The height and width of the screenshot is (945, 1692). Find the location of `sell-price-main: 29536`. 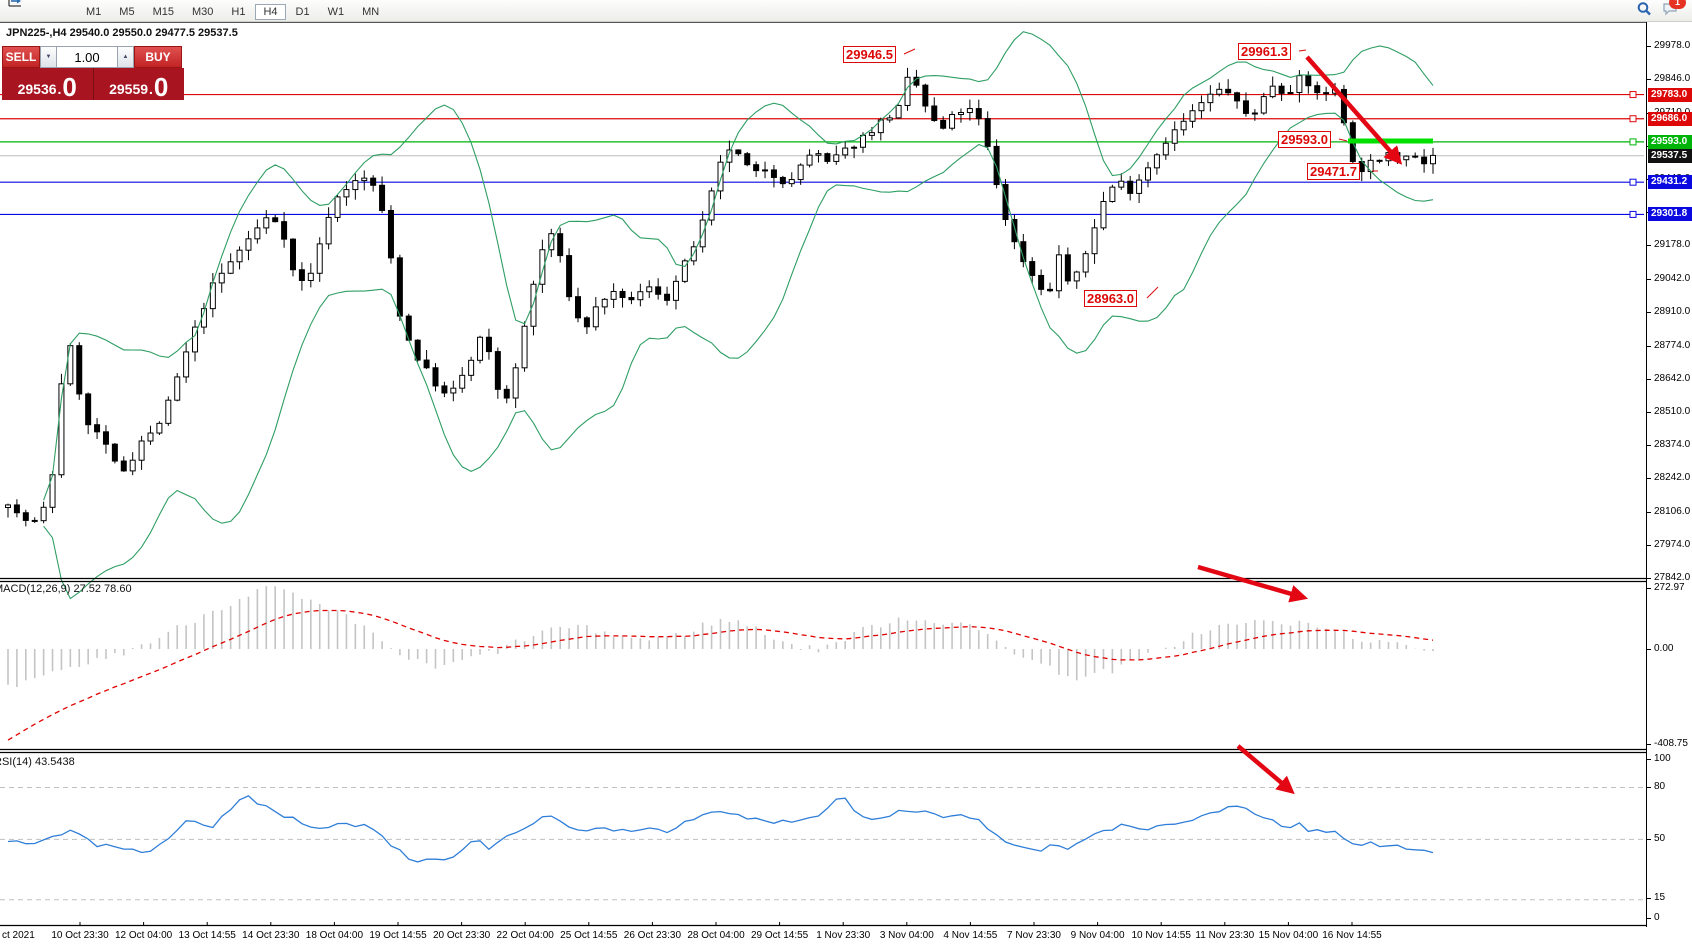

sell-price-main: 29536 is located at coordinates (37, 89).